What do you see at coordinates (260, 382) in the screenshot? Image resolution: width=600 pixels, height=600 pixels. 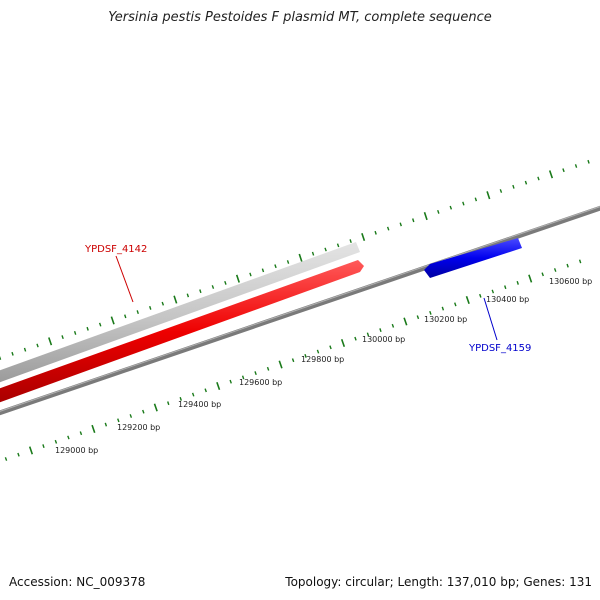 I see `tick-label: 129600 bp` at bounding box center [260, 382].